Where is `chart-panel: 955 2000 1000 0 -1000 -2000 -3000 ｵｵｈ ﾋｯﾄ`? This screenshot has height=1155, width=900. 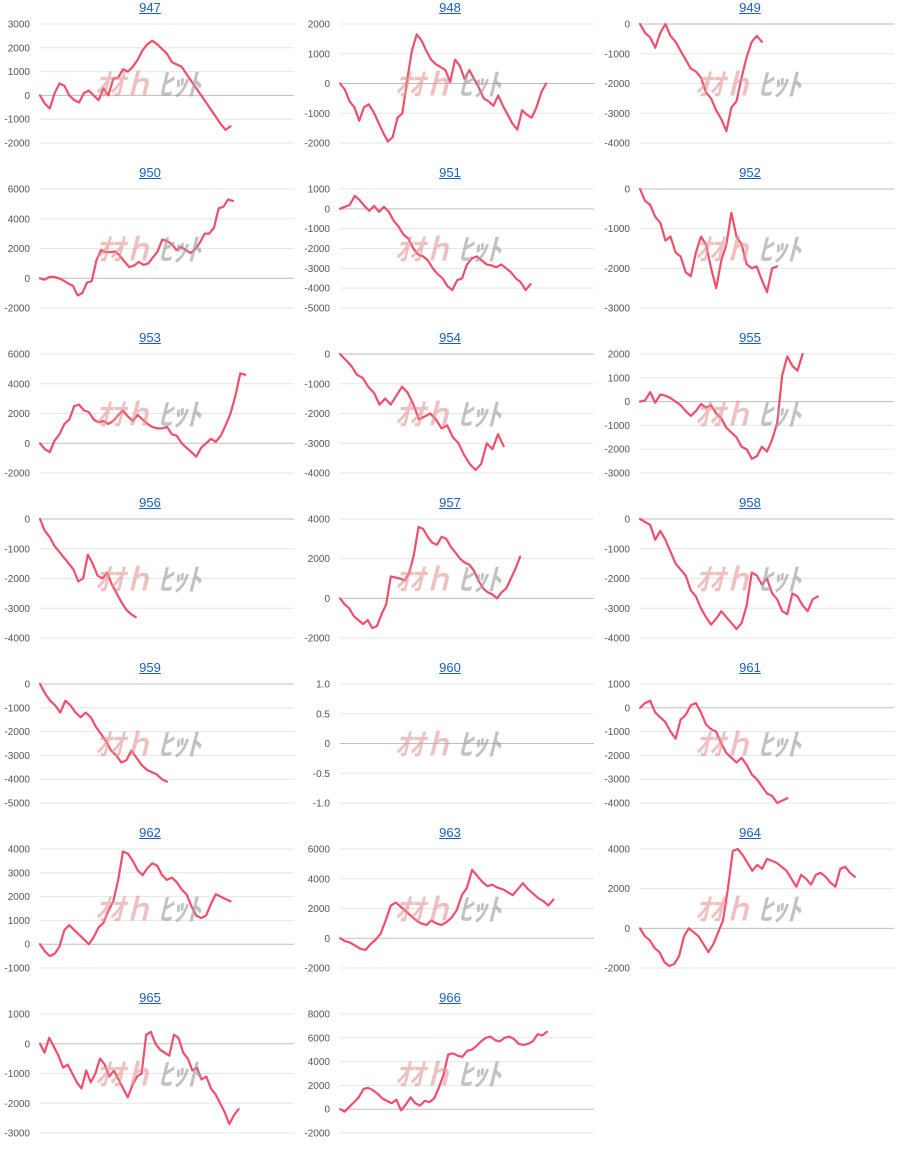 chart-panel: 955 2000 1000 0 -1000 -2000 -3000 ｵｵｈ ﾋｯﾄ is located at coordinates (750, 412).